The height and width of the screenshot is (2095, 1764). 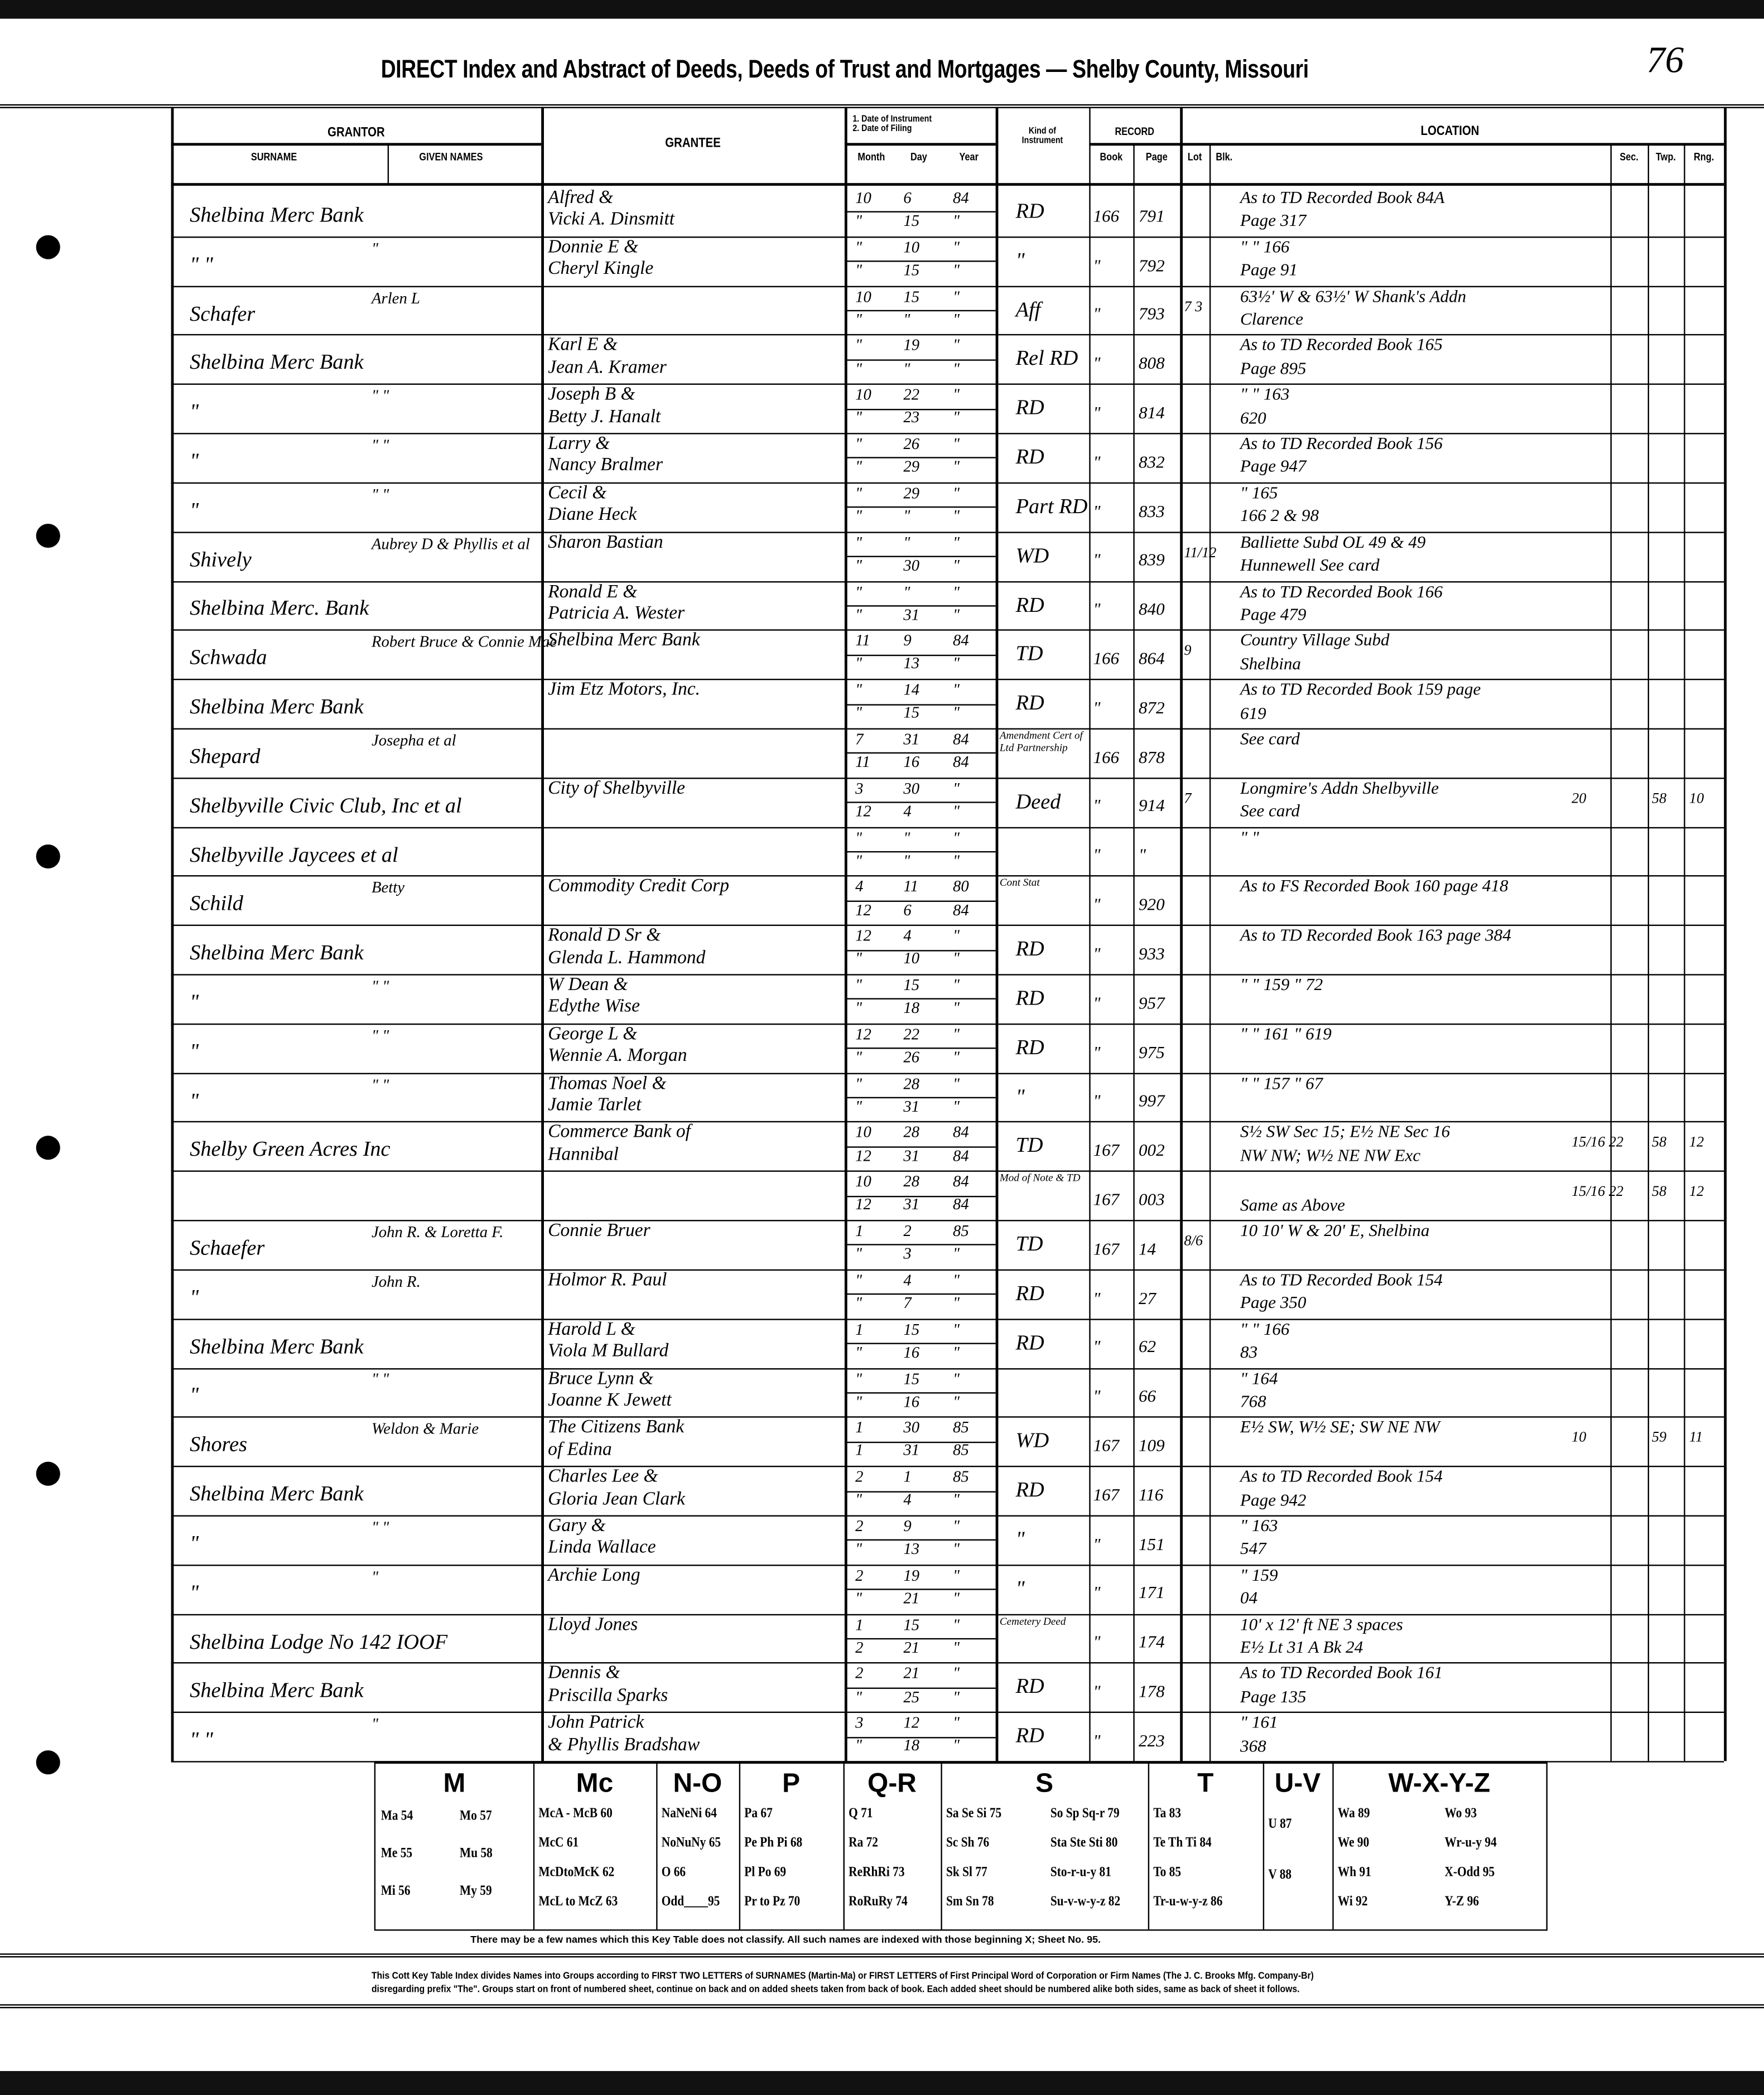 What do you see at coordinates (1188, 1902) in the screenshot?
I see `key-entry: Tr-u-w-y-z 86` at bounding box center [1188, 1902].